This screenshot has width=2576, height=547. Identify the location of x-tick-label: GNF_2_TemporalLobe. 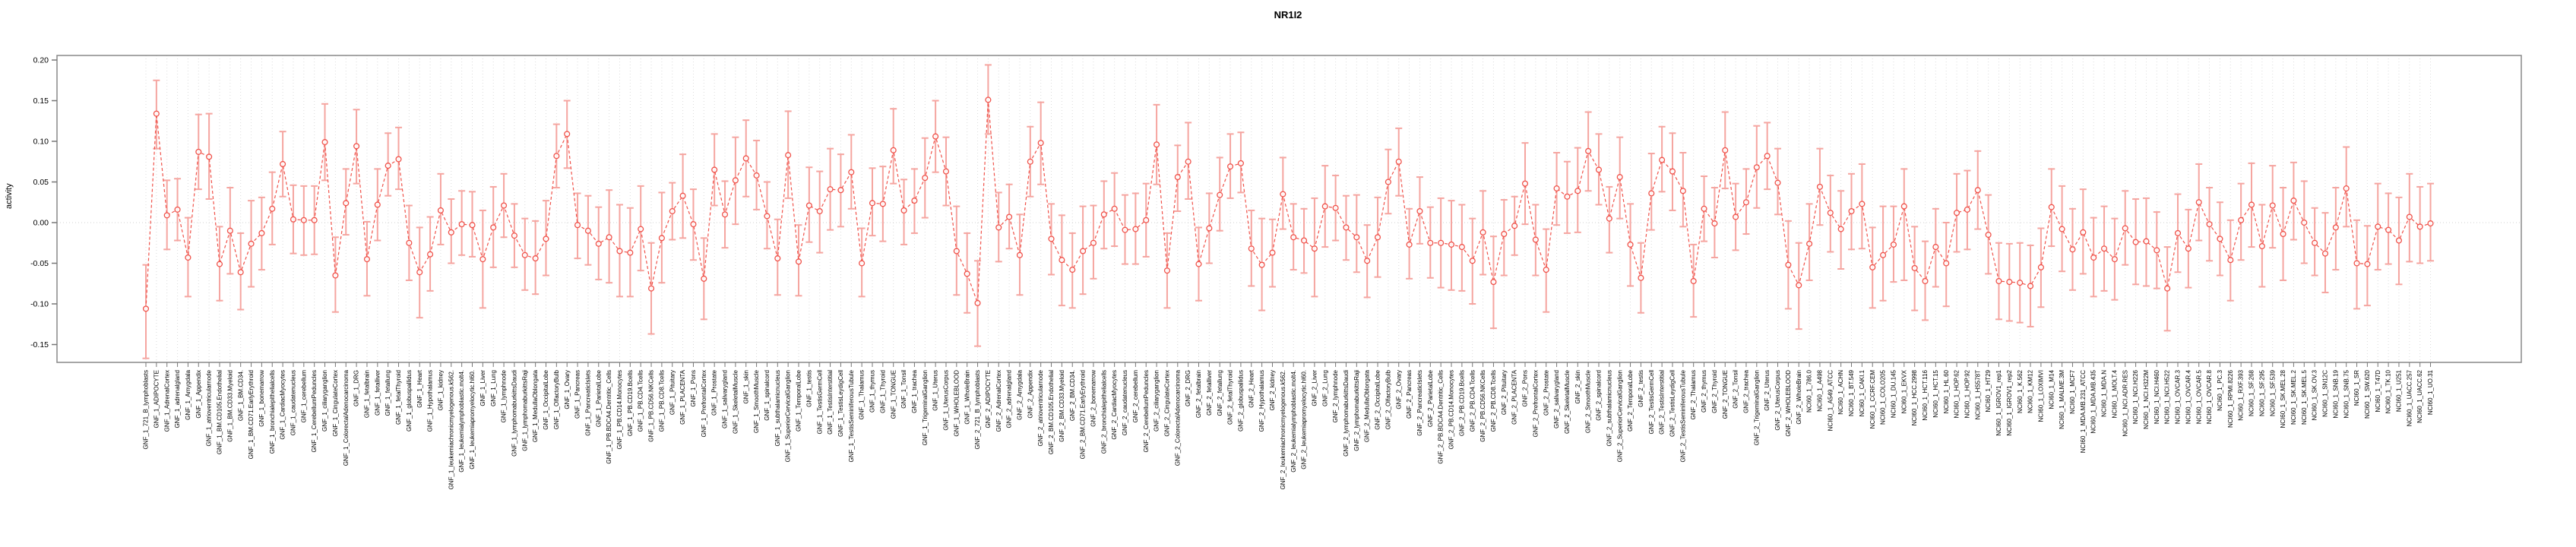
(1631, 400).